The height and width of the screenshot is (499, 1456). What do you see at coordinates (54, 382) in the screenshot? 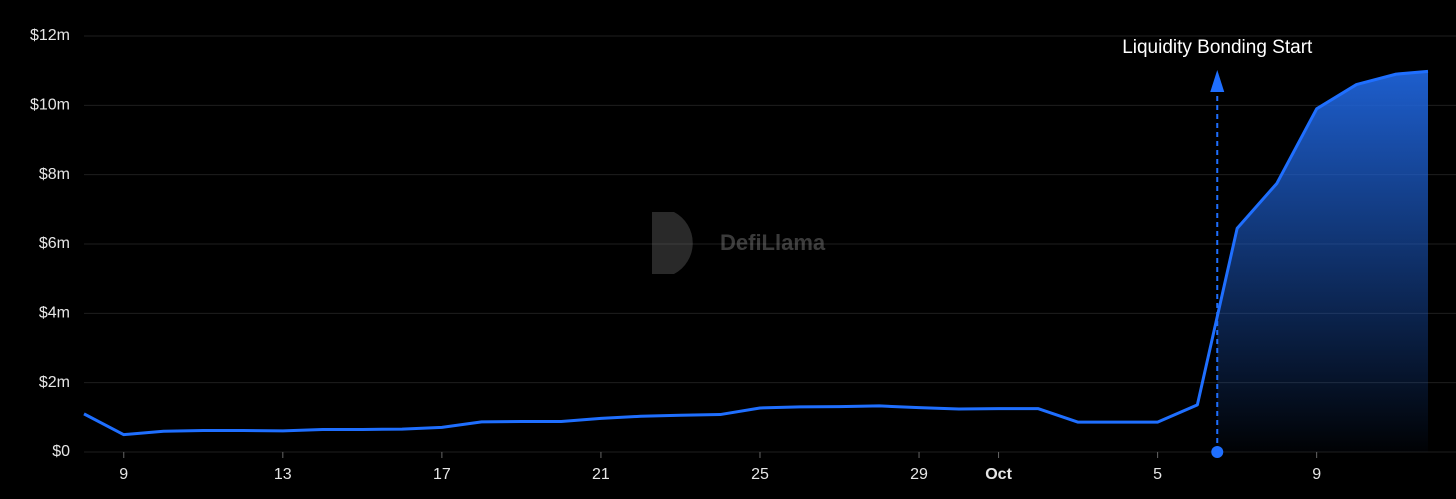
I see `y-tick-label: $2m` at bounding box center [54, 382].